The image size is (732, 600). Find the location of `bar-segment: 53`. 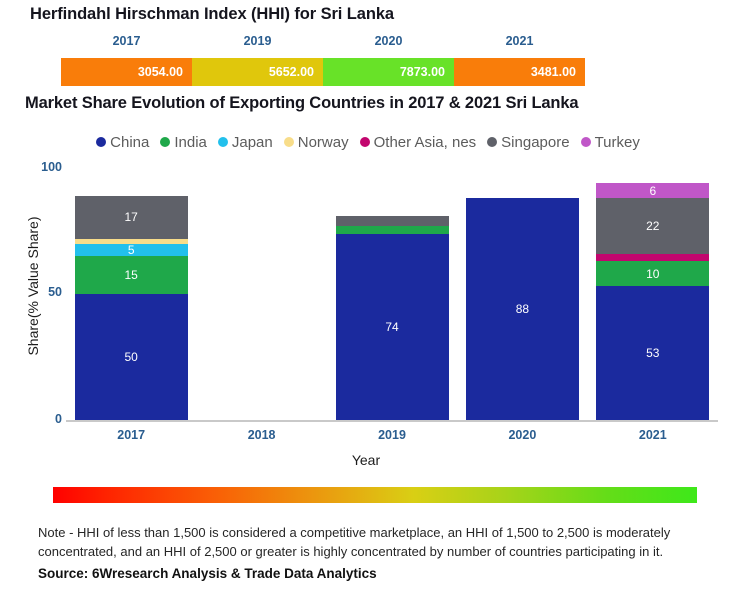

bar-segment: 53 is located at coordinates (653, 353).